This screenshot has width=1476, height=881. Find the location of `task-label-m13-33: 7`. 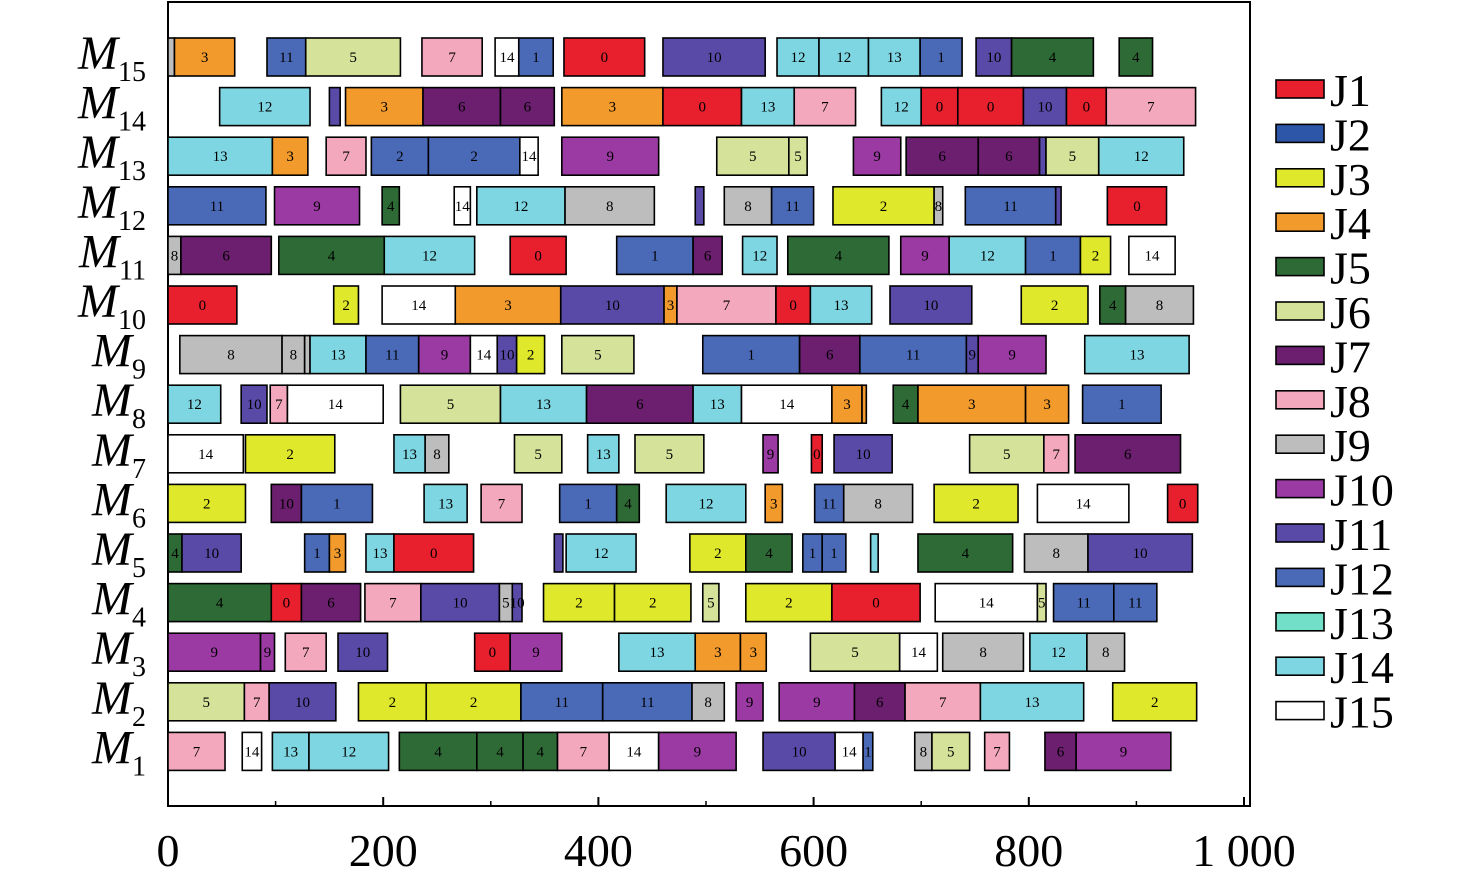

task-label-m13-33: 7 is located at coordinates (346, 157).